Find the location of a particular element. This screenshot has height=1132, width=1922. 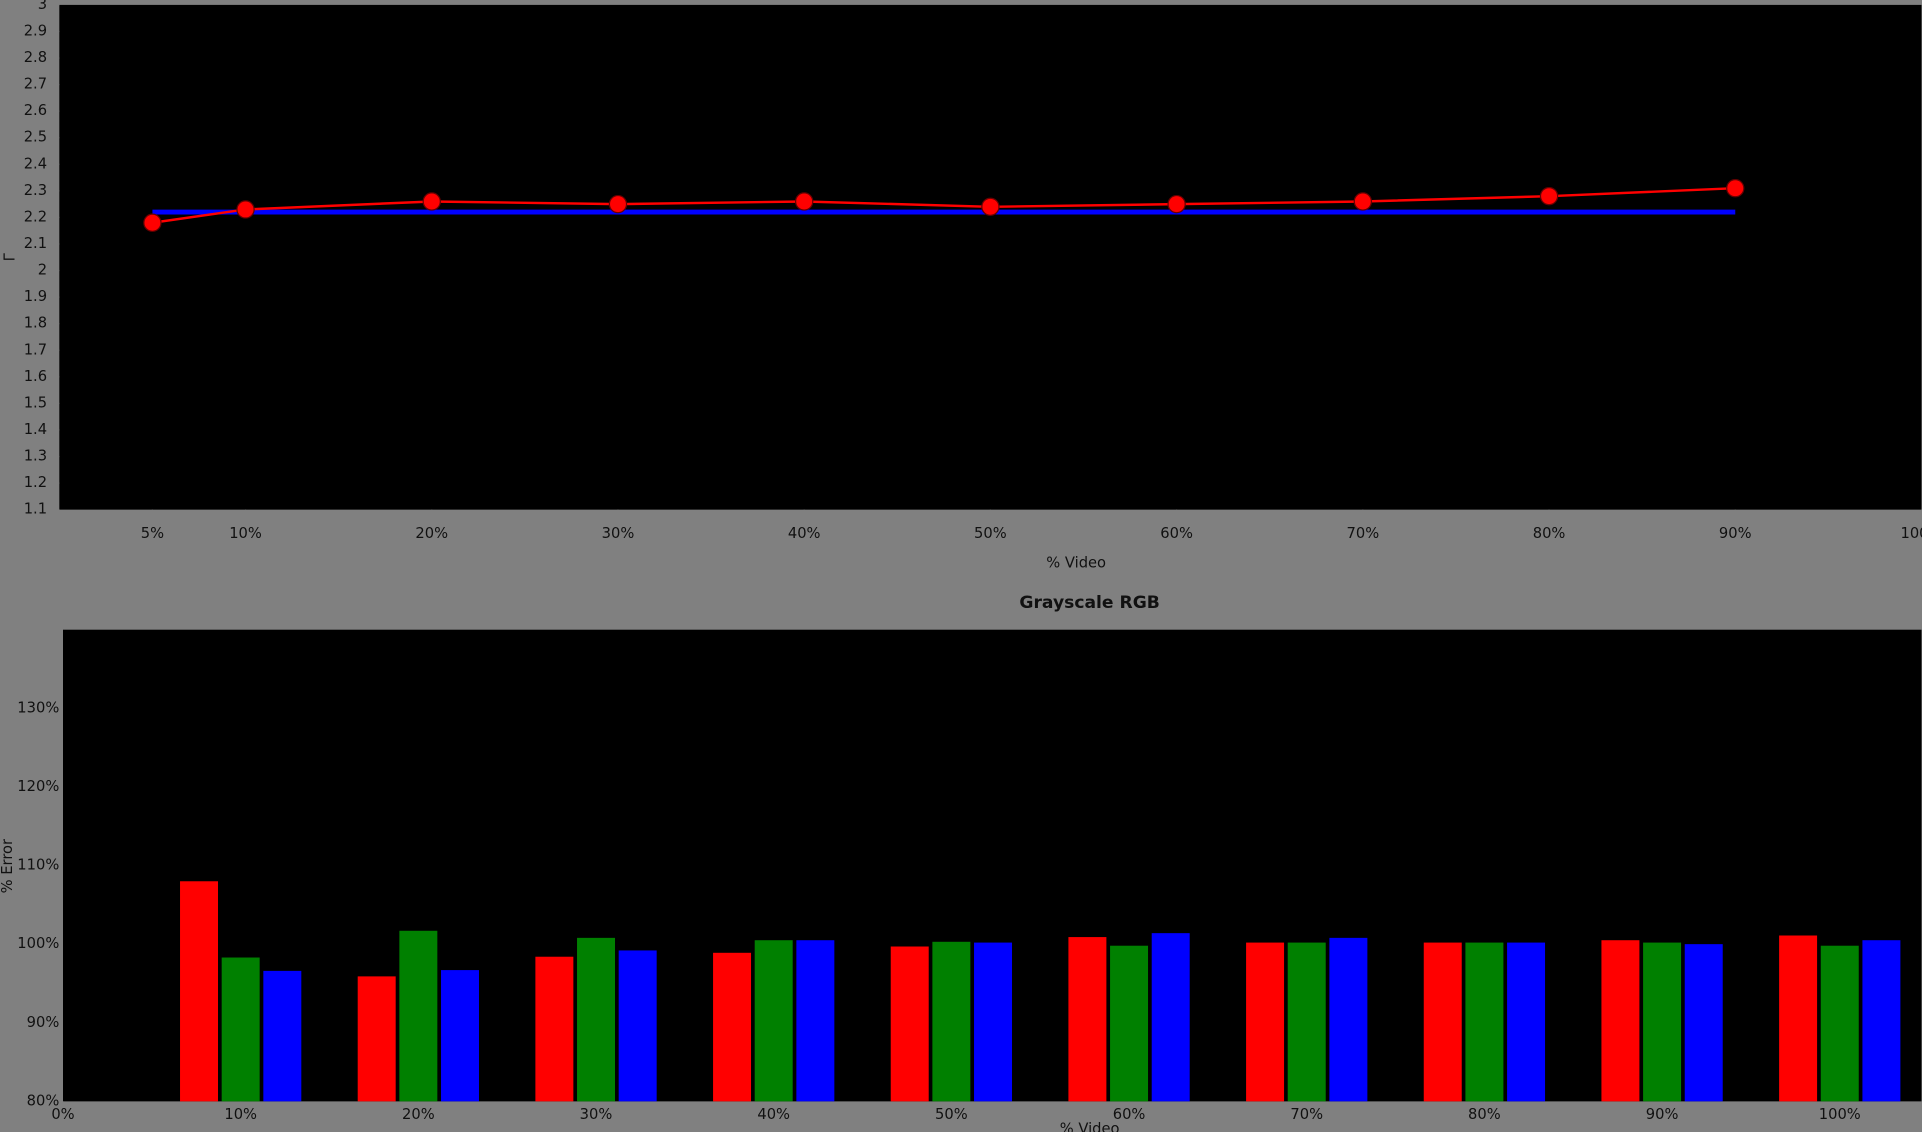

y-tick-label: 1.2 is located at coordinates (35, 482).